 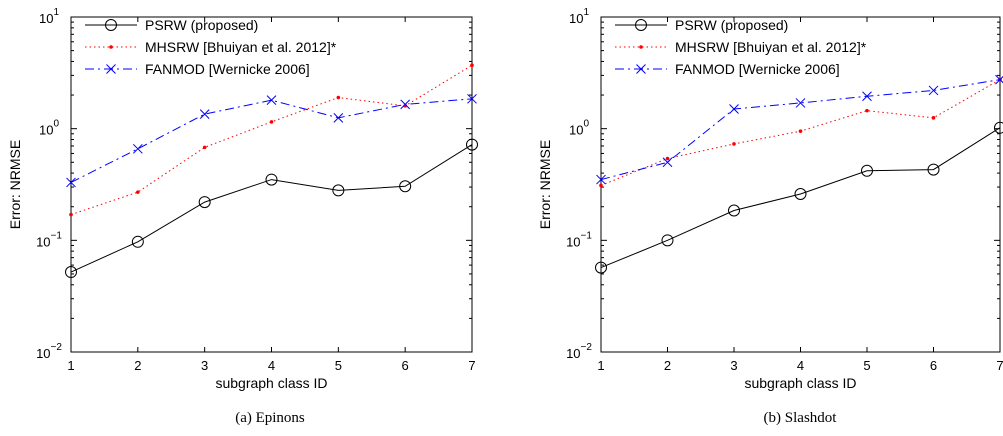 What do you see at coordinates (270, 418) in the screenshot?
I see `figure-caption: (a) Epinons` at bounding box center [270, 418].